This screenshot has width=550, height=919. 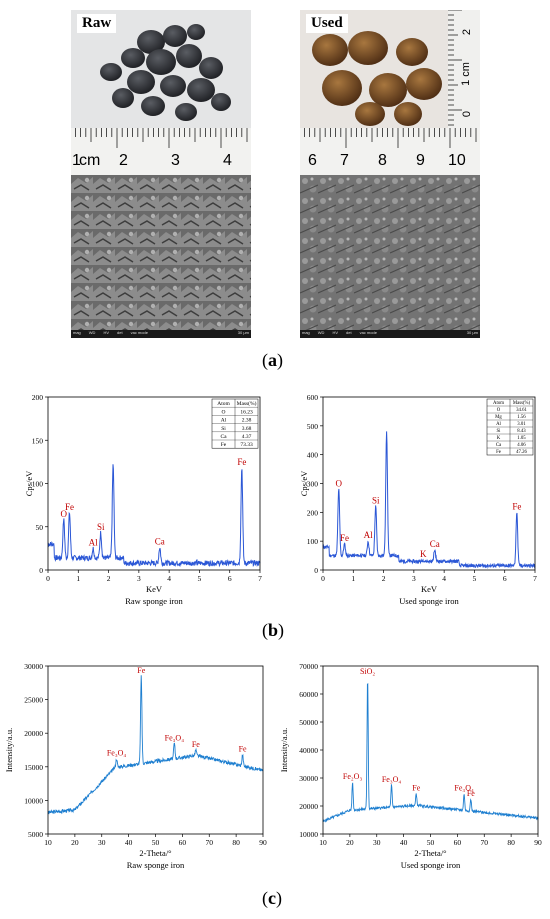 What do you see at coordinates (521, 410) in the screenshot?
I see `table-cell: 34.61` at bounding box center [521, 410].